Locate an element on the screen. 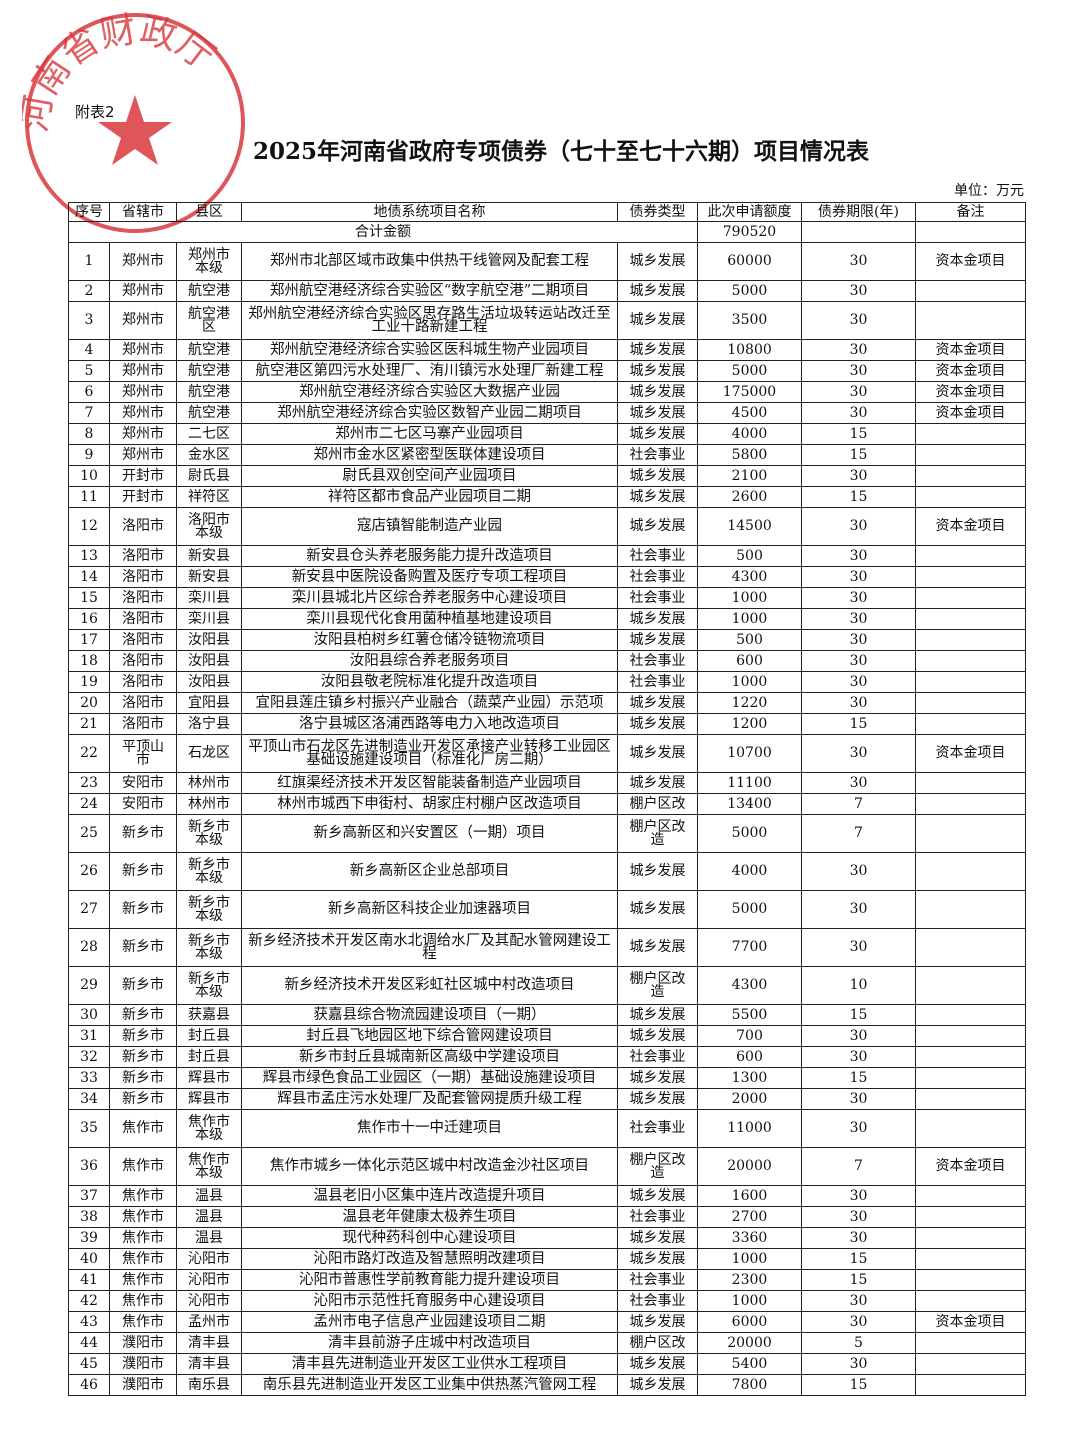 The image size is (1072, 1456). cell-county: 南乐县 is located at coordinates (209, 1385).